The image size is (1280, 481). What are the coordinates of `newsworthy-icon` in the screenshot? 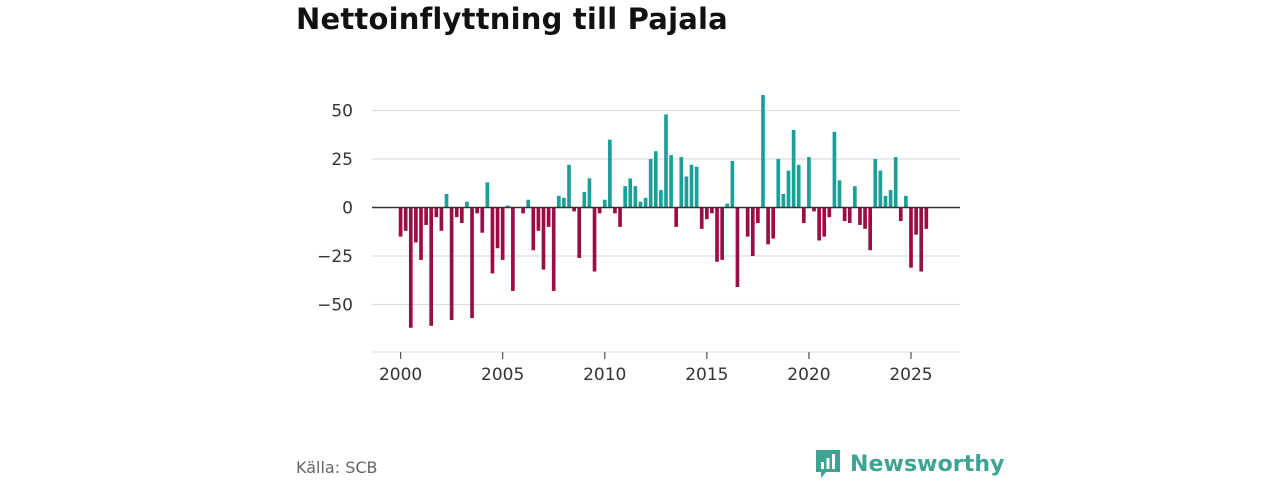 It's located at (828, 464).